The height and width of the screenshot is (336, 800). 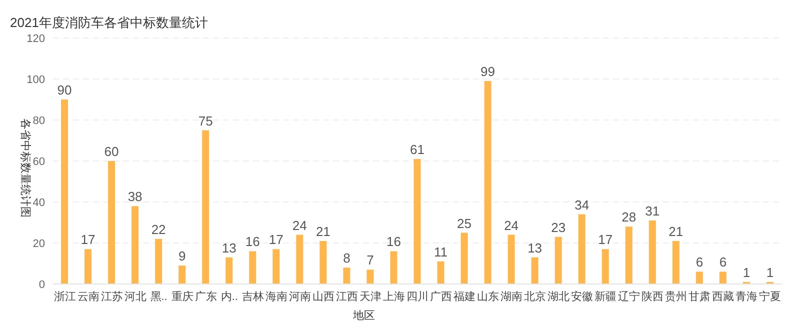 I want to click on y-tick-label: 40, so click(x=38, y=202).